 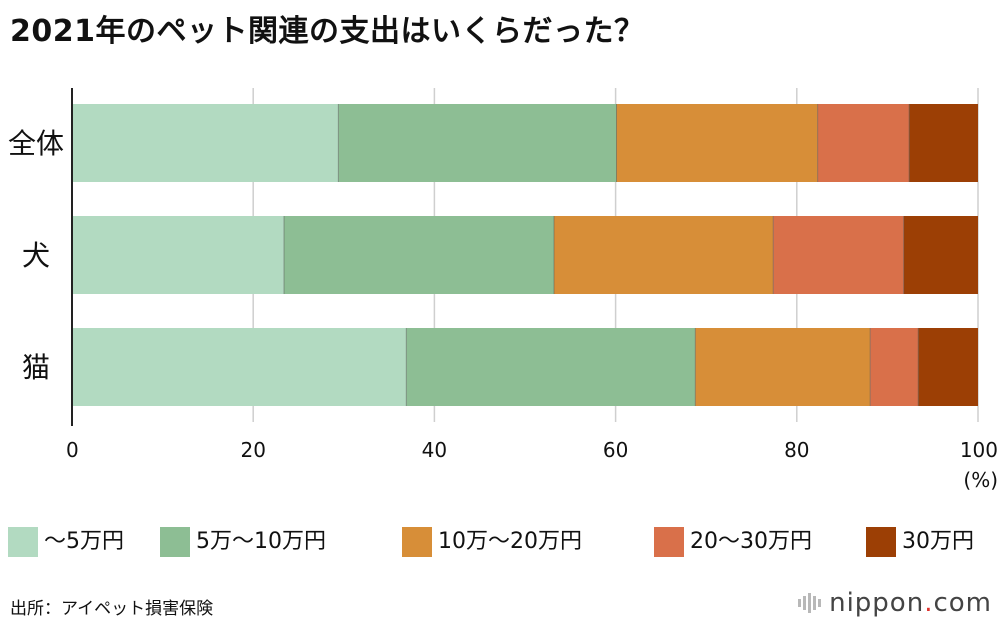 What do you see at coordinates (112, 609) in the screenshot?
I see `source-note: 出所：アイペット損害保険` at bounding box center [112, 609].